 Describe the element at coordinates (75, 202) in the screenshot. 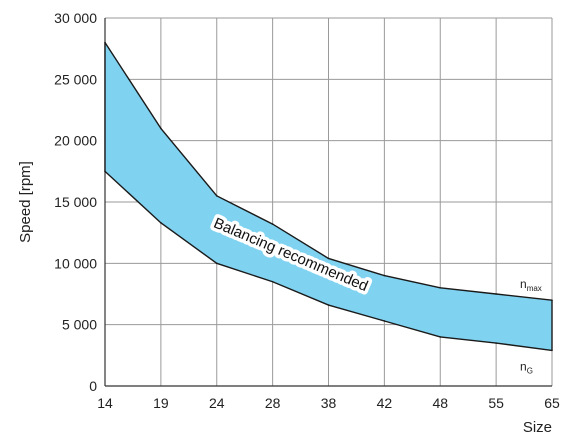

I see `y-tick-label-3: 15 000` at that location.